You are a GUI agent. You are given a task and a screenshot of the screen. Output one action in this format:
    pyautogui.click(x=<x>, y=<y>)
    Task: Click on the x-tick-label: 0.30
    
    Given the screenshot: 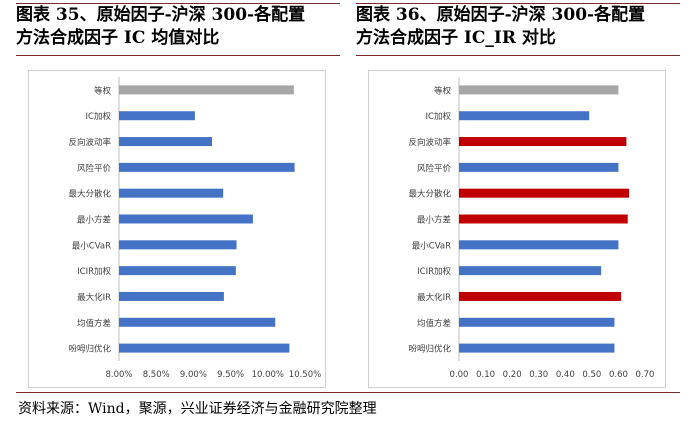 What is the action you would take?
    pyautogui.click(x=538, y=375)
    